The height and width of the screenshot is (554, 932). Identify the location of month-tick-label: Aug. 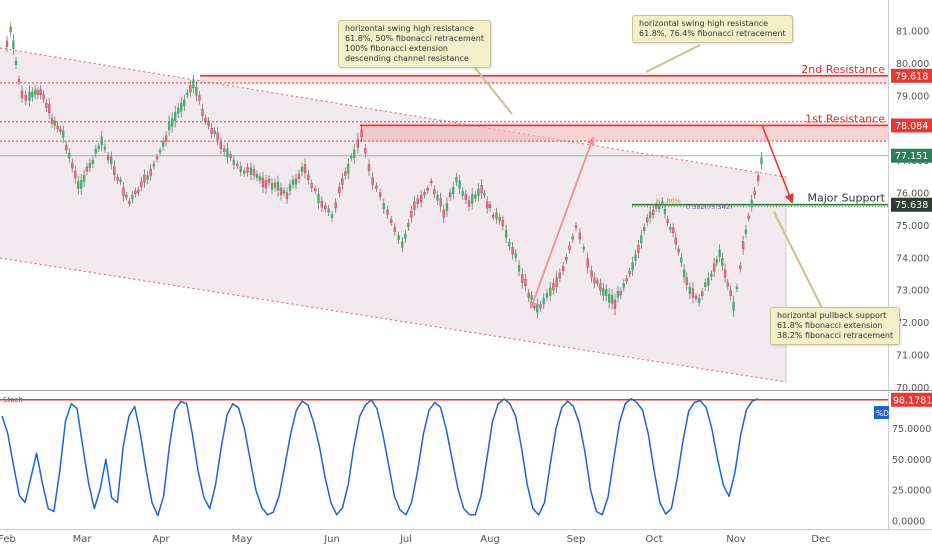
(490, 539).